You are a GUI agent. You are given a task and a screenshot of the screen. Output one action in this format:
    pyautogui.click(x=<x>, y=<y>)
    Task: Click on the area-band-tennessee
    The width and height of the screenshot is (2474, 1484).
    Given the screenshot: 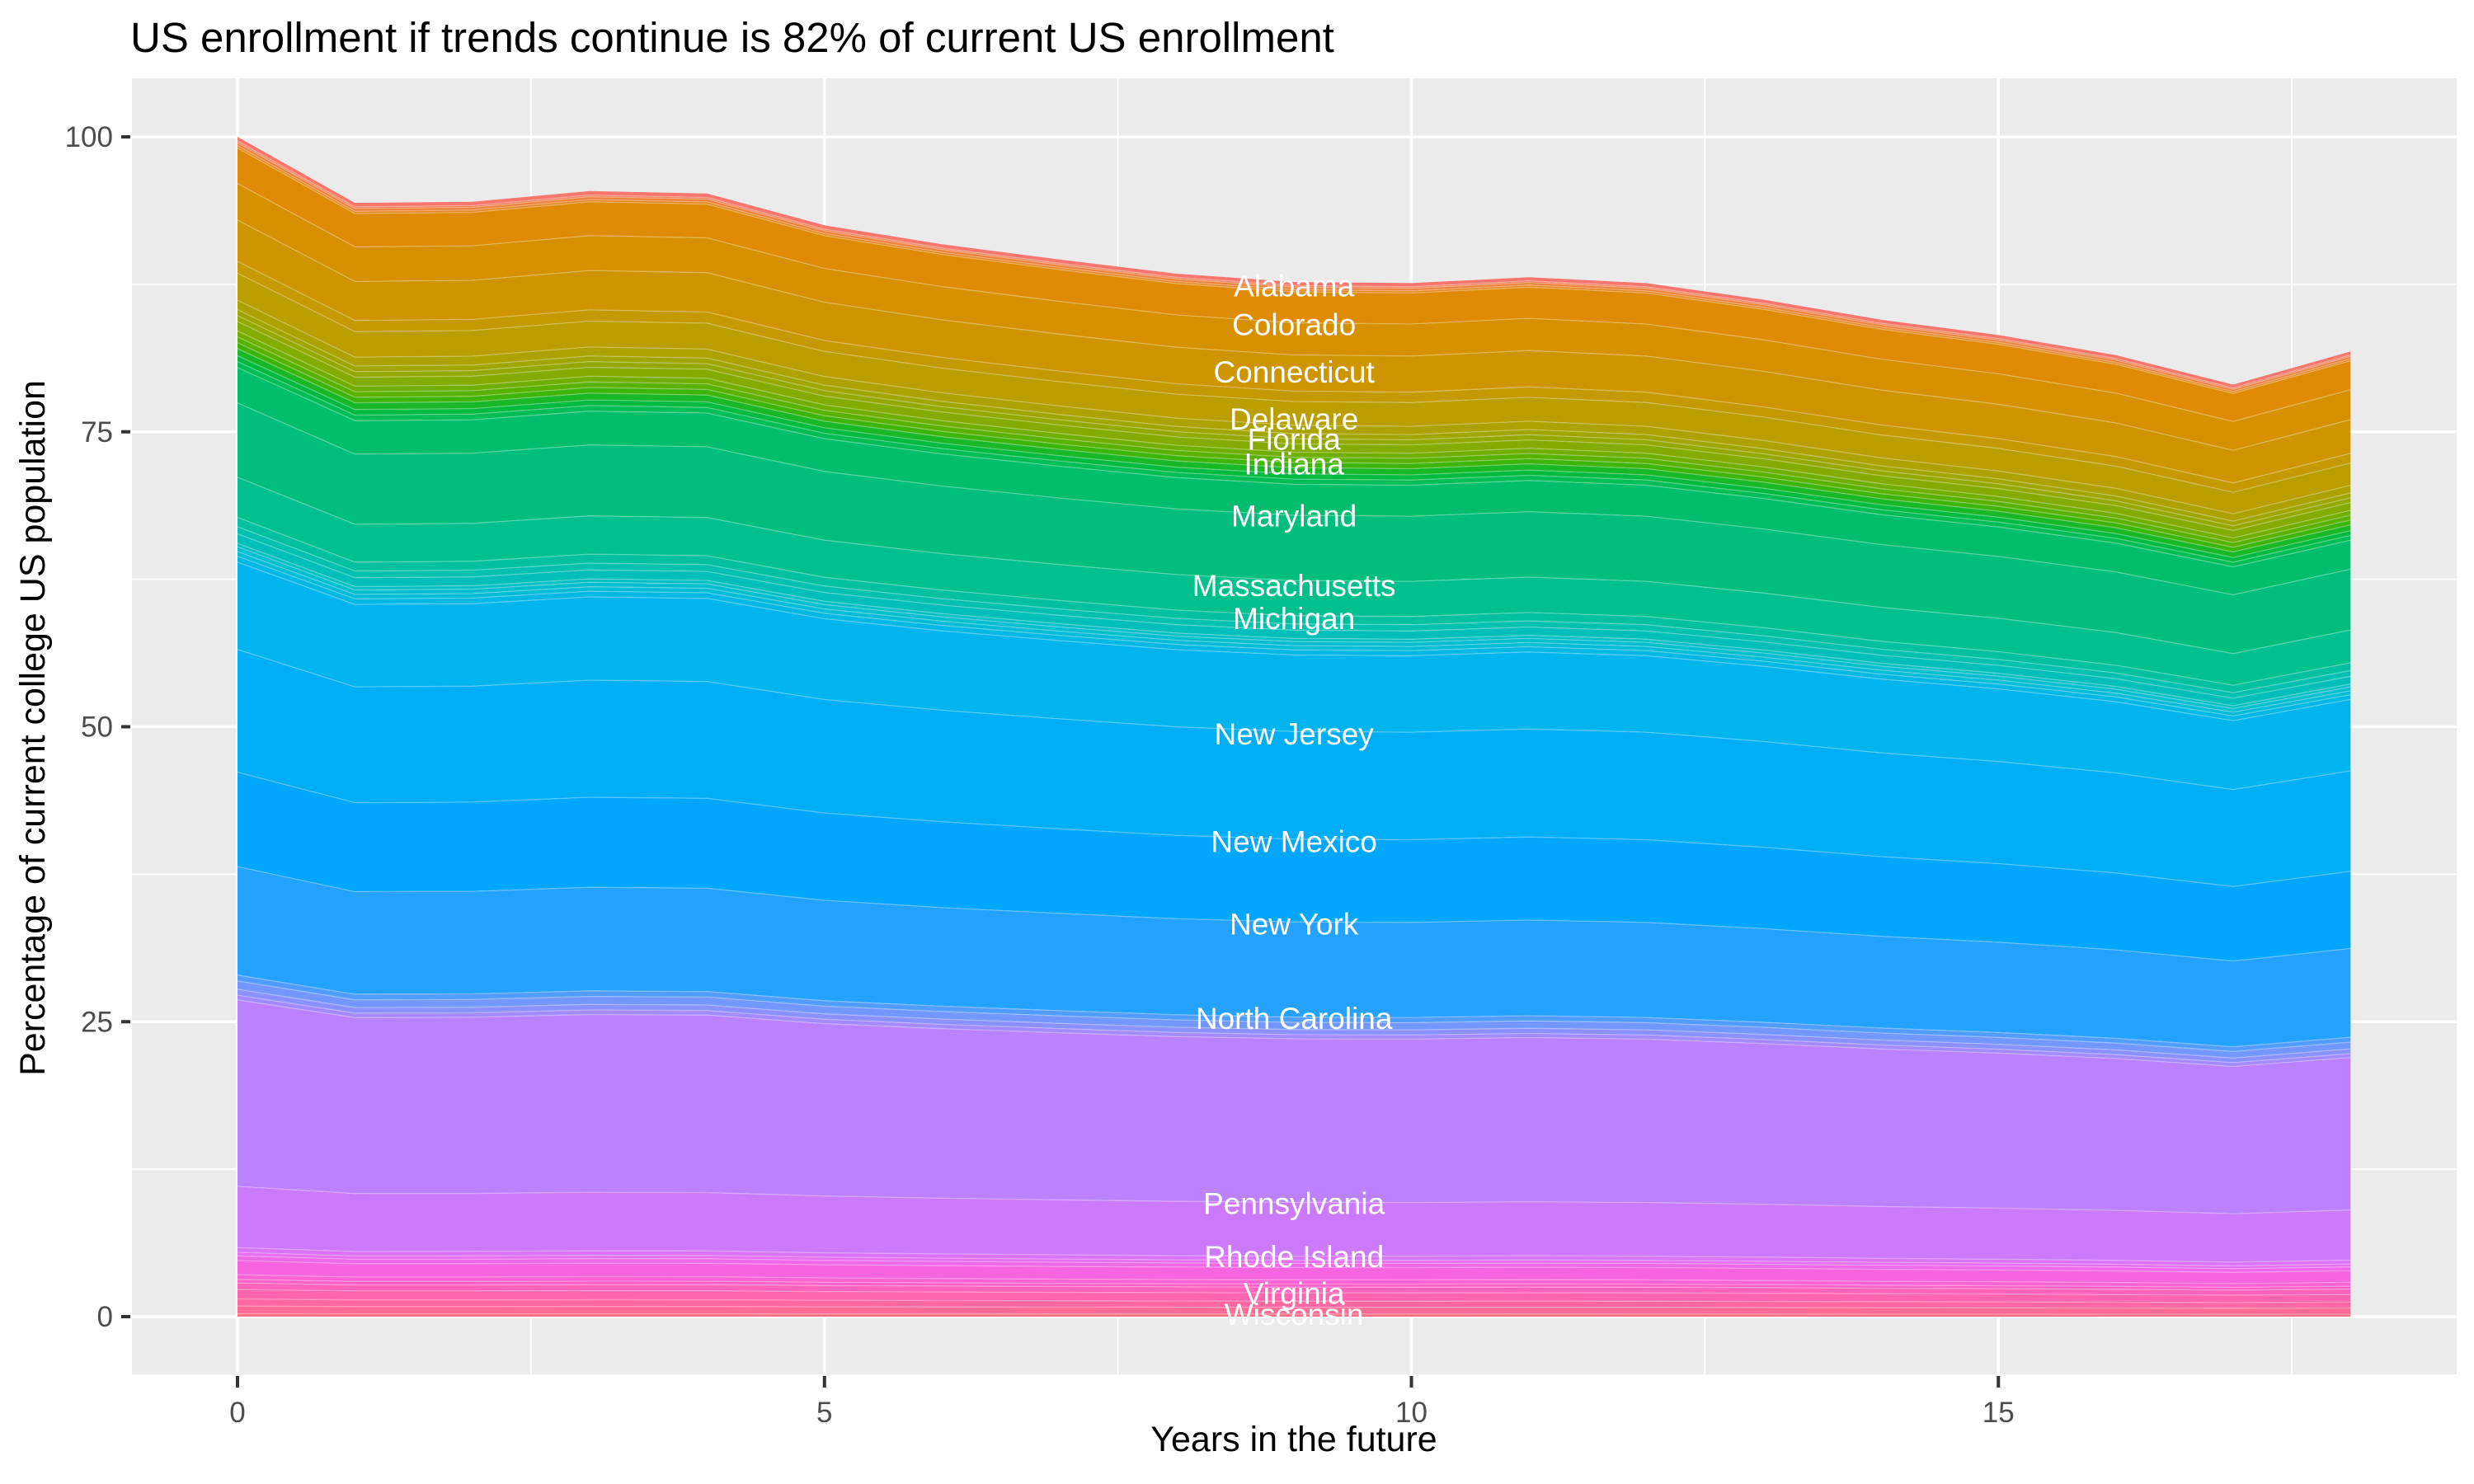 What is the action you would take?
    pyautogui.click(x=1294, y=1264)
    